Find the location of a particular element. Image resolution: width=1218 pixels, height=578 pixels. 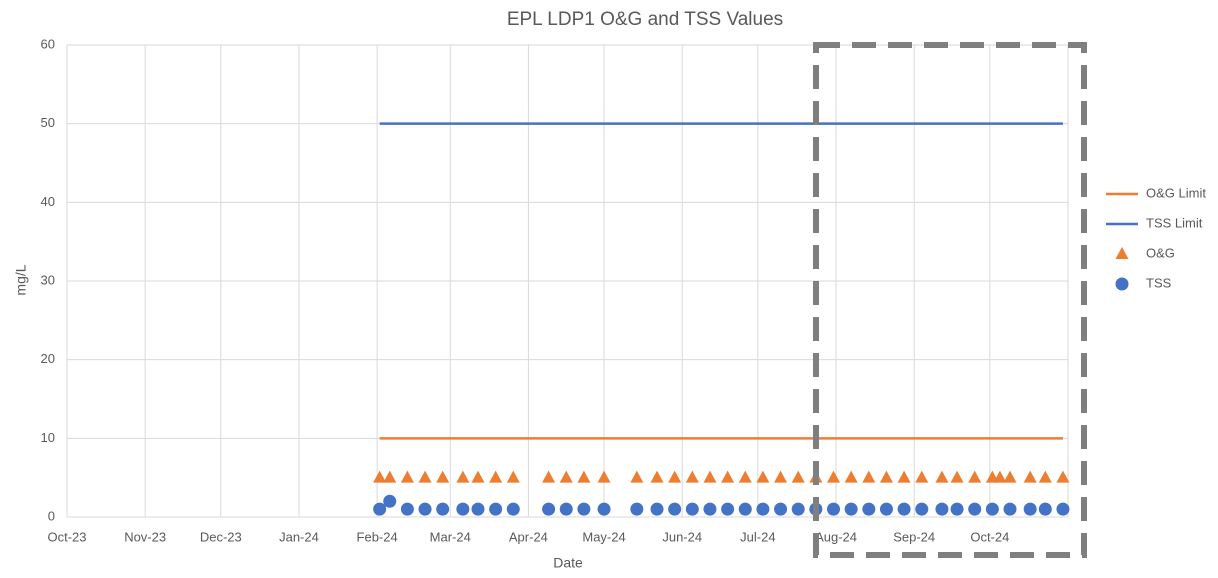

x-tick-label: Dec-23 is located at coordinates (221, 536).